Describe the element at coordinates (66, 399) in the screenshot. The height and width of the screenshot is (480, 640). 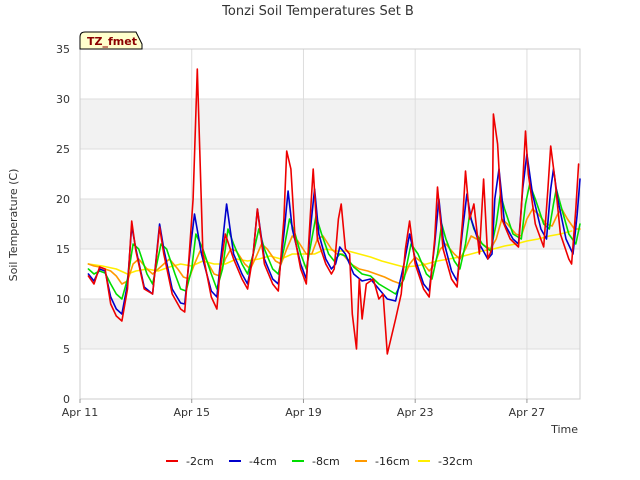
I see `y-tick-label: 0` at that location.